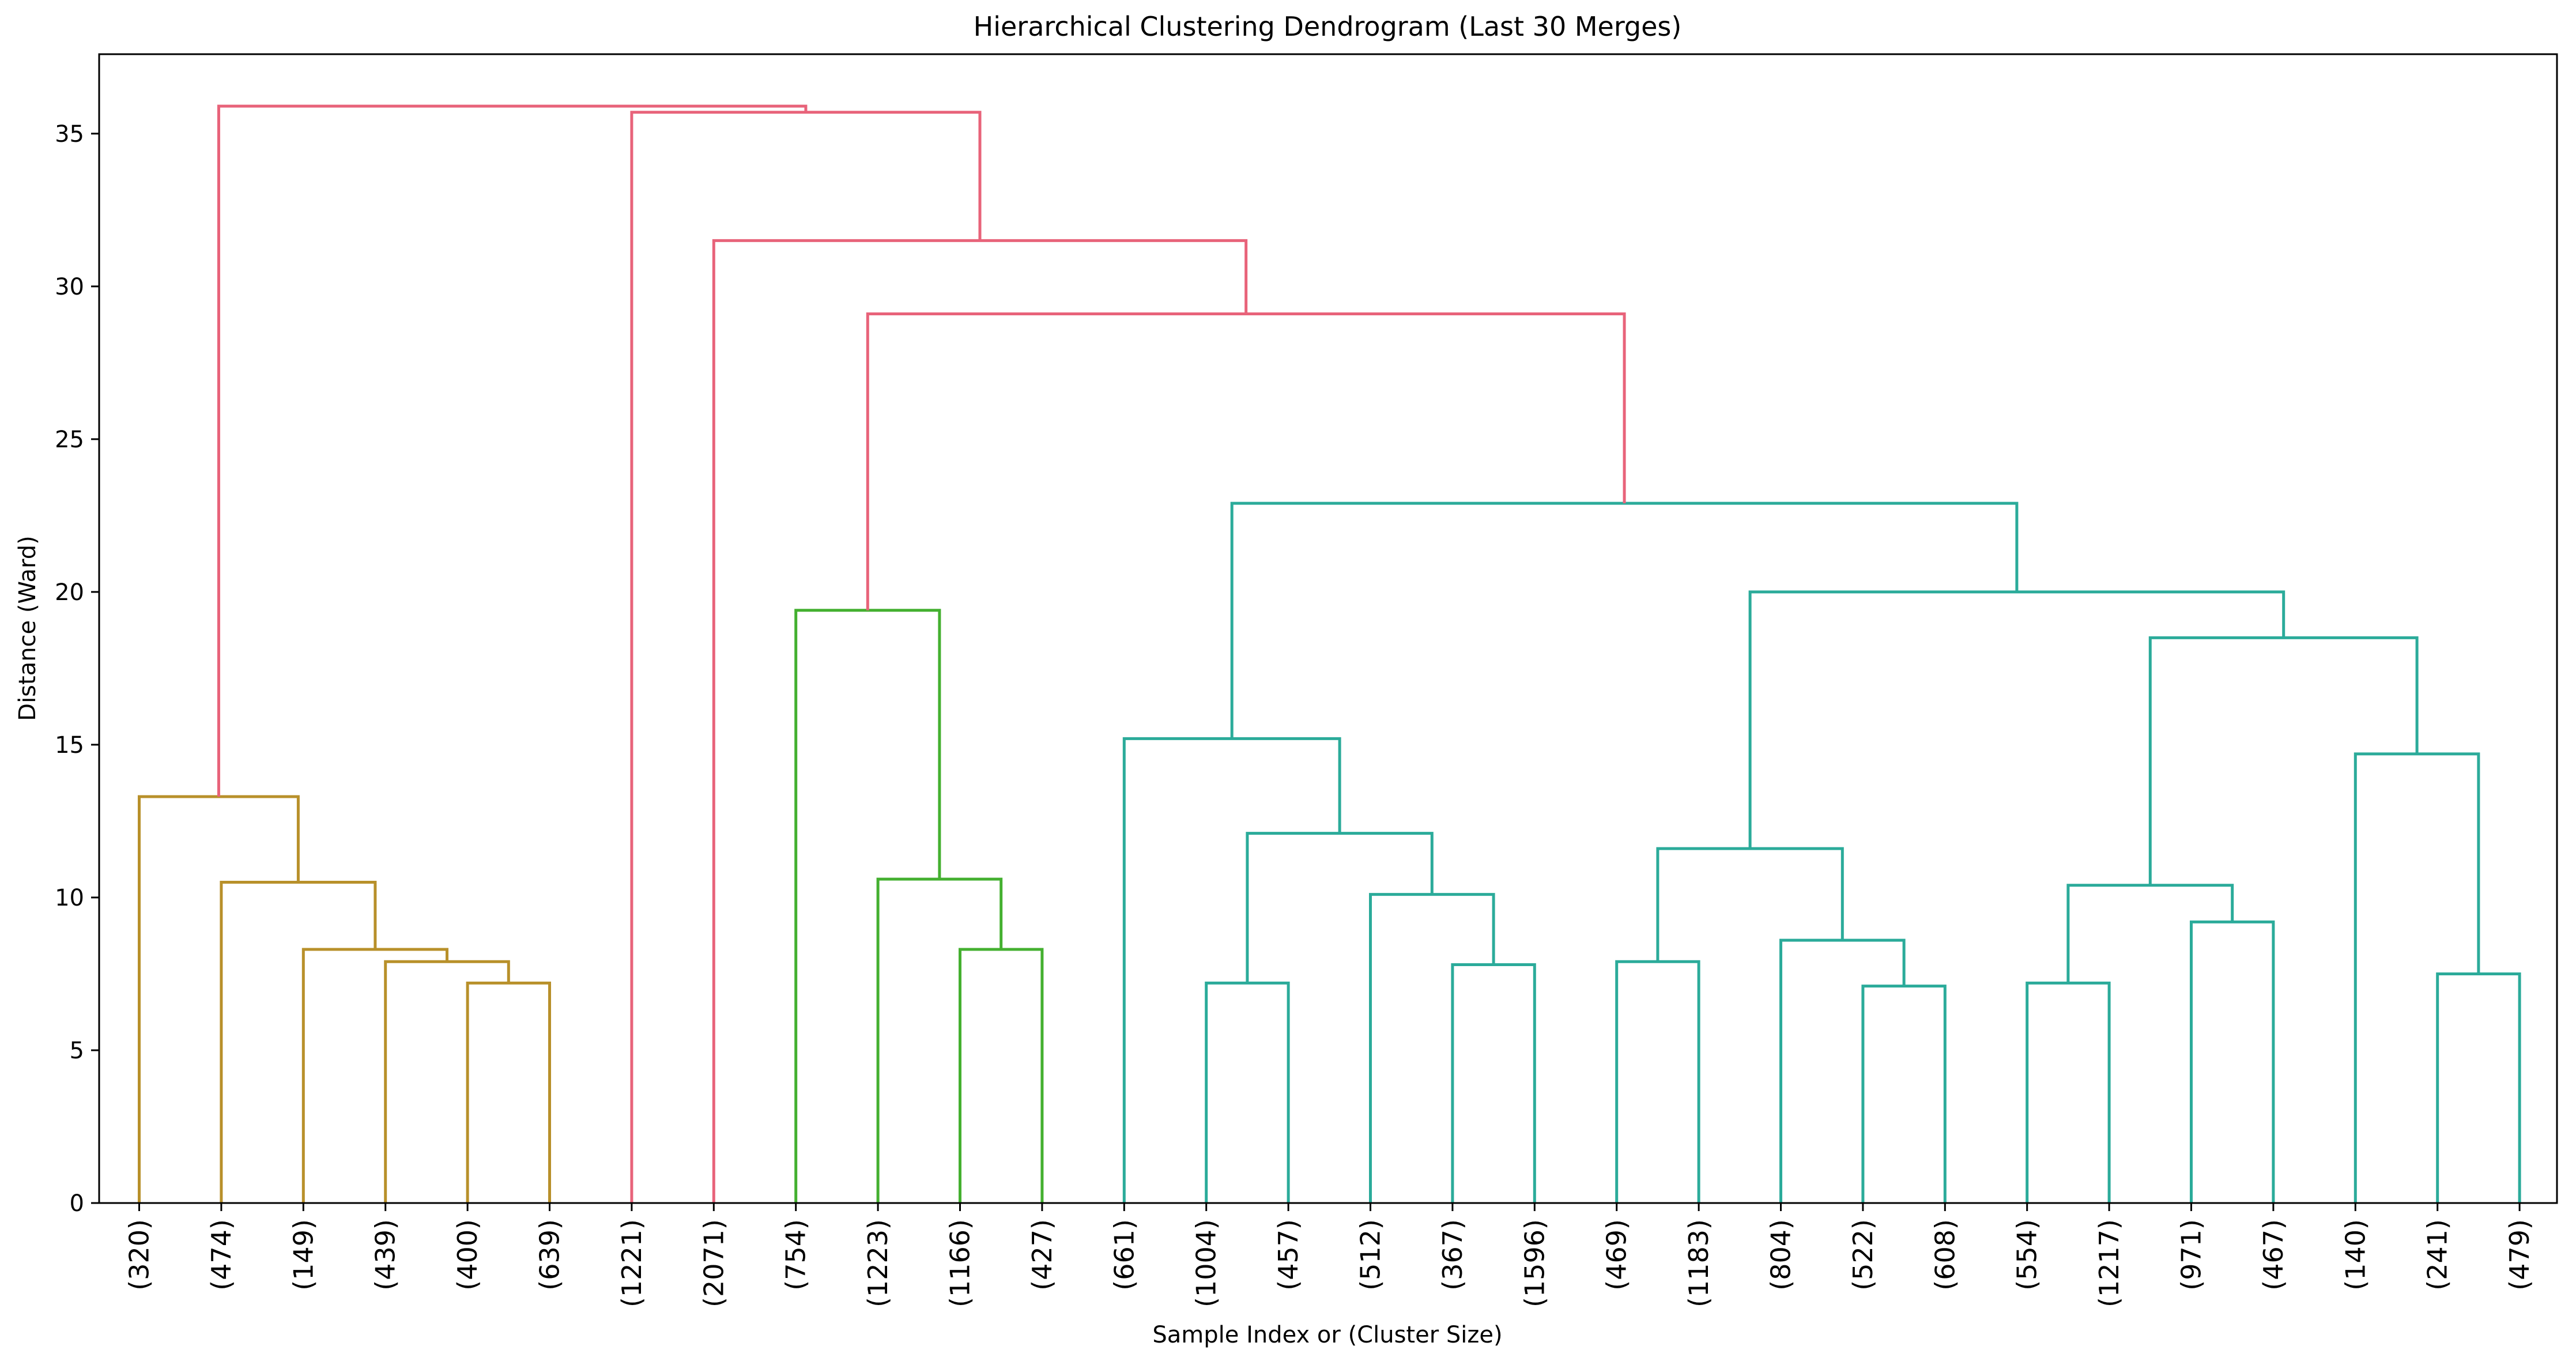 The image size is (2576, 1365). I want to click on x-tick-label: (661), so click(1124, 1255).